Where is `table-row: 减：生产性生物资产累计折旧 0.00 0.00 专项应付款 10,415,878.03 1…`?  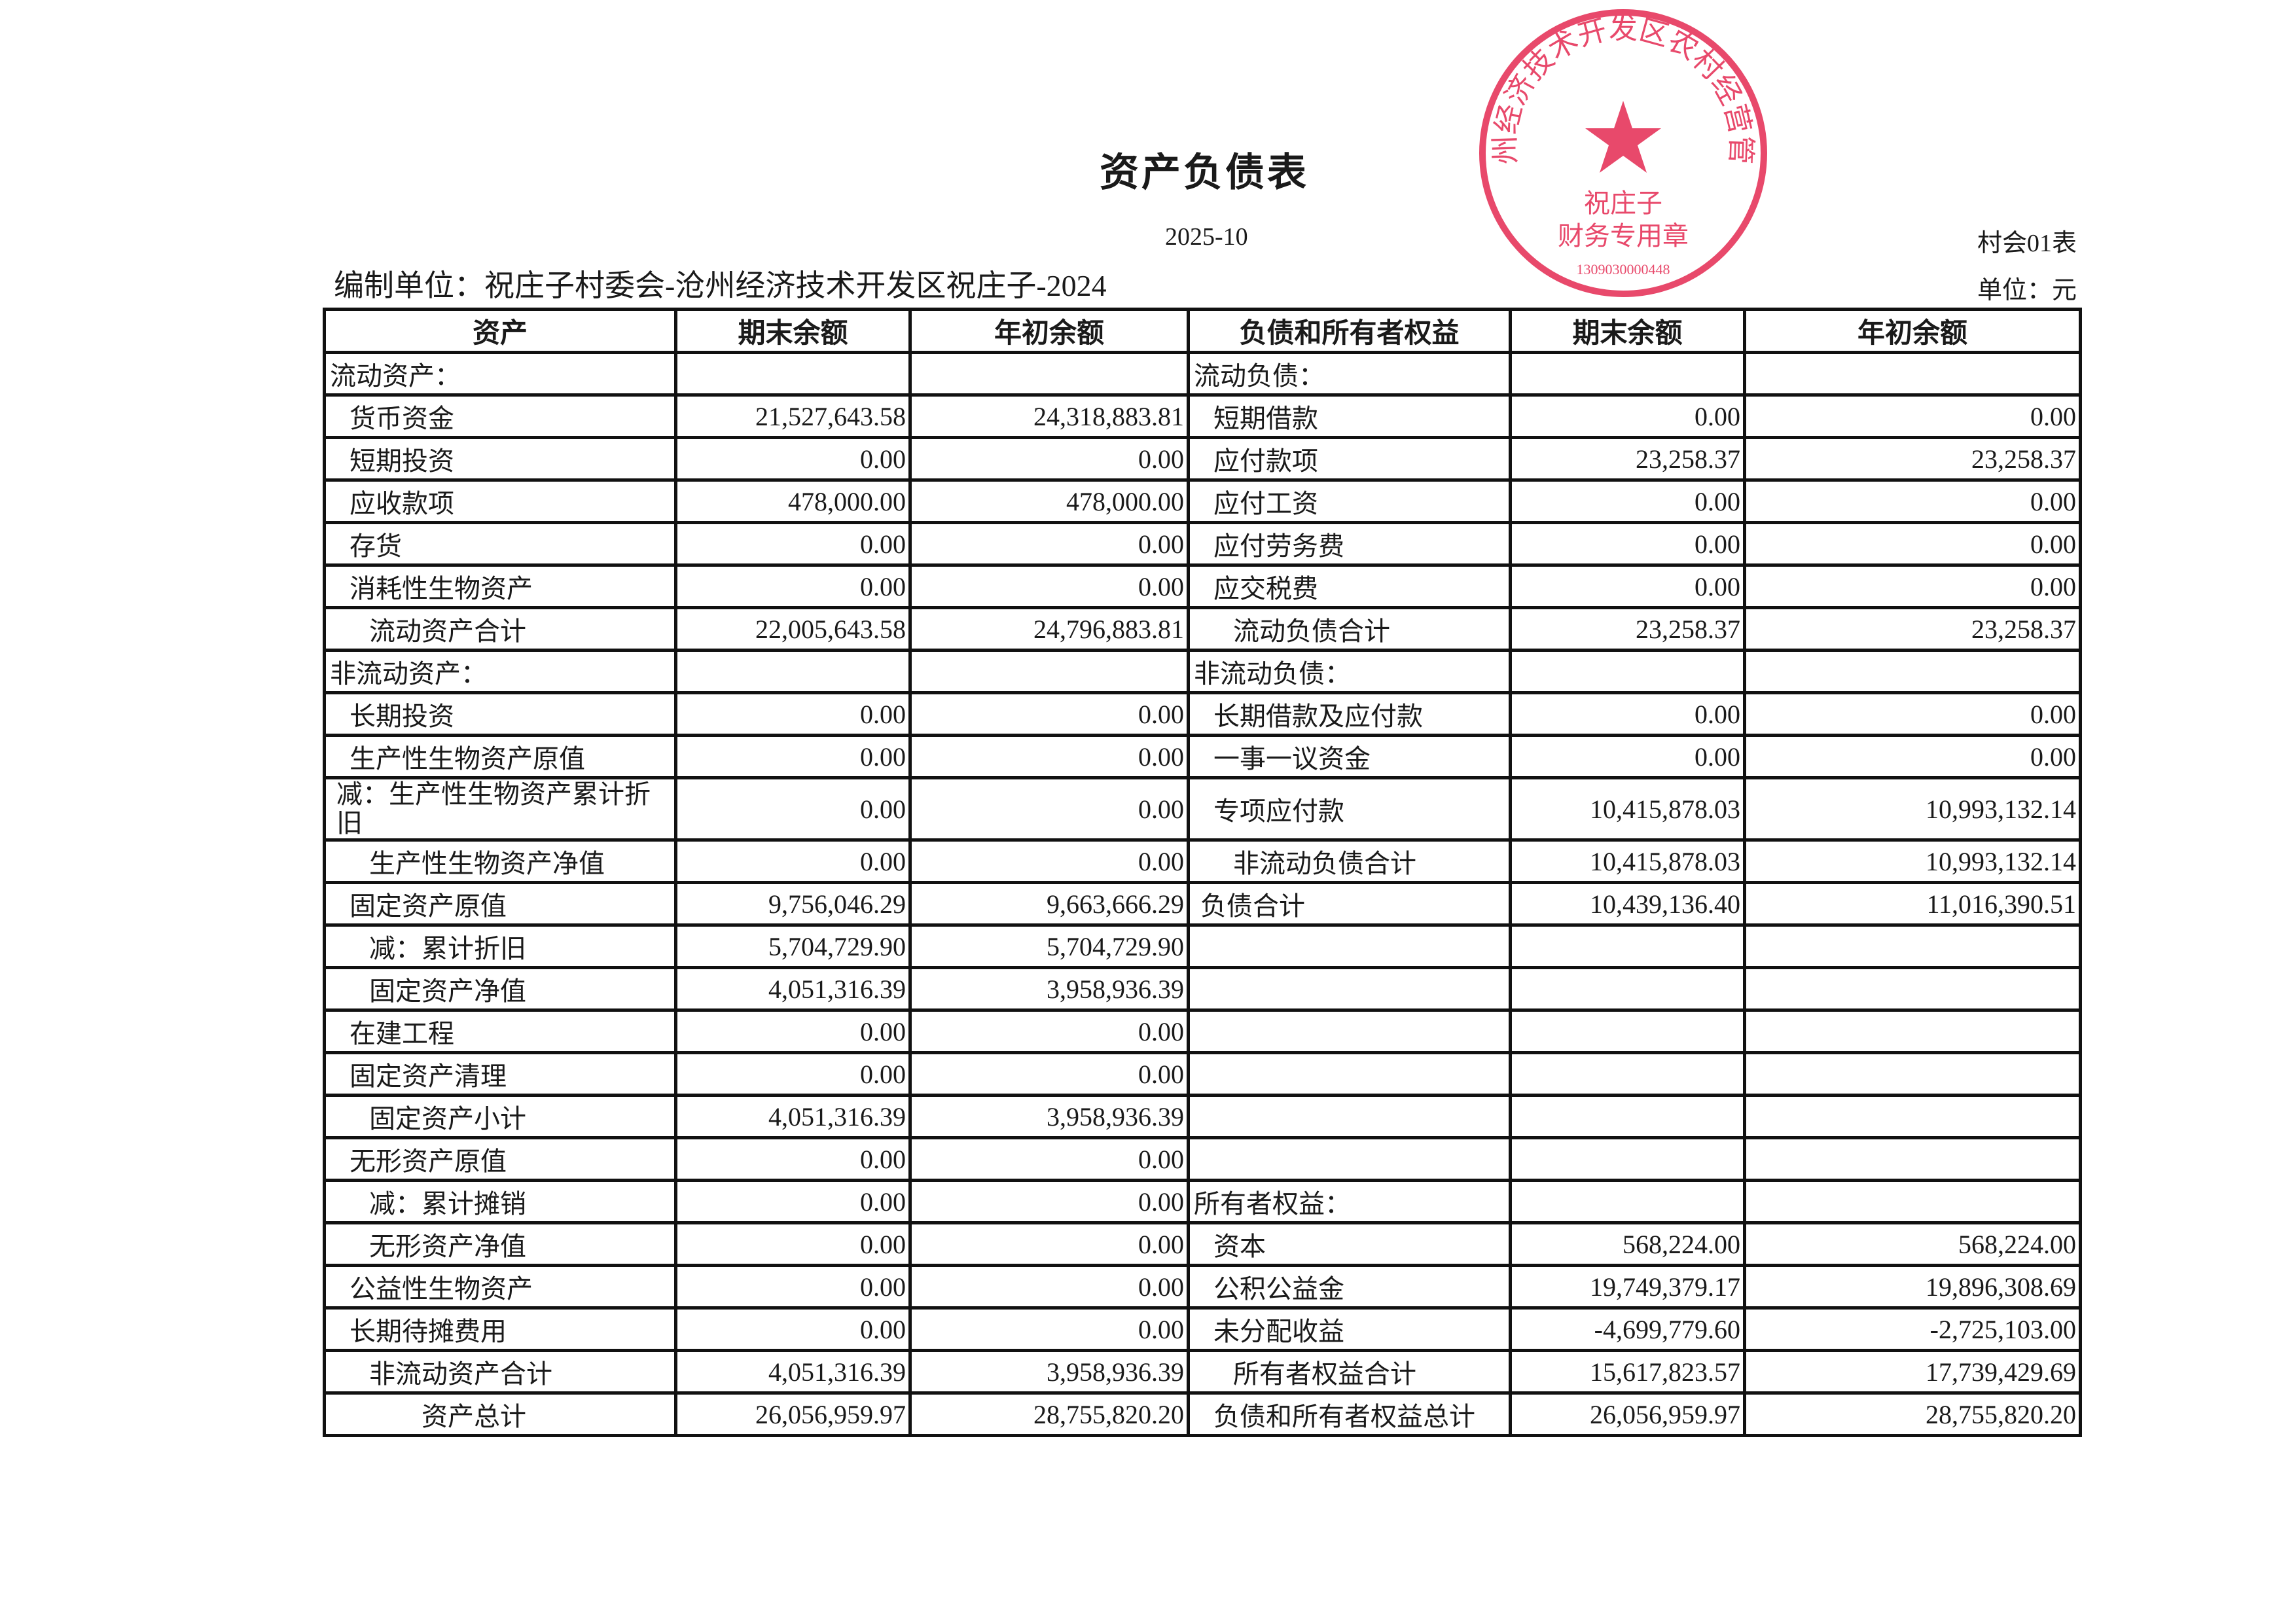
table-row: 减：生产性生物资产累计折旧 0.00 0.00 专项应付款 10,415,878.03 1… is located at coordinates (1202, 809).